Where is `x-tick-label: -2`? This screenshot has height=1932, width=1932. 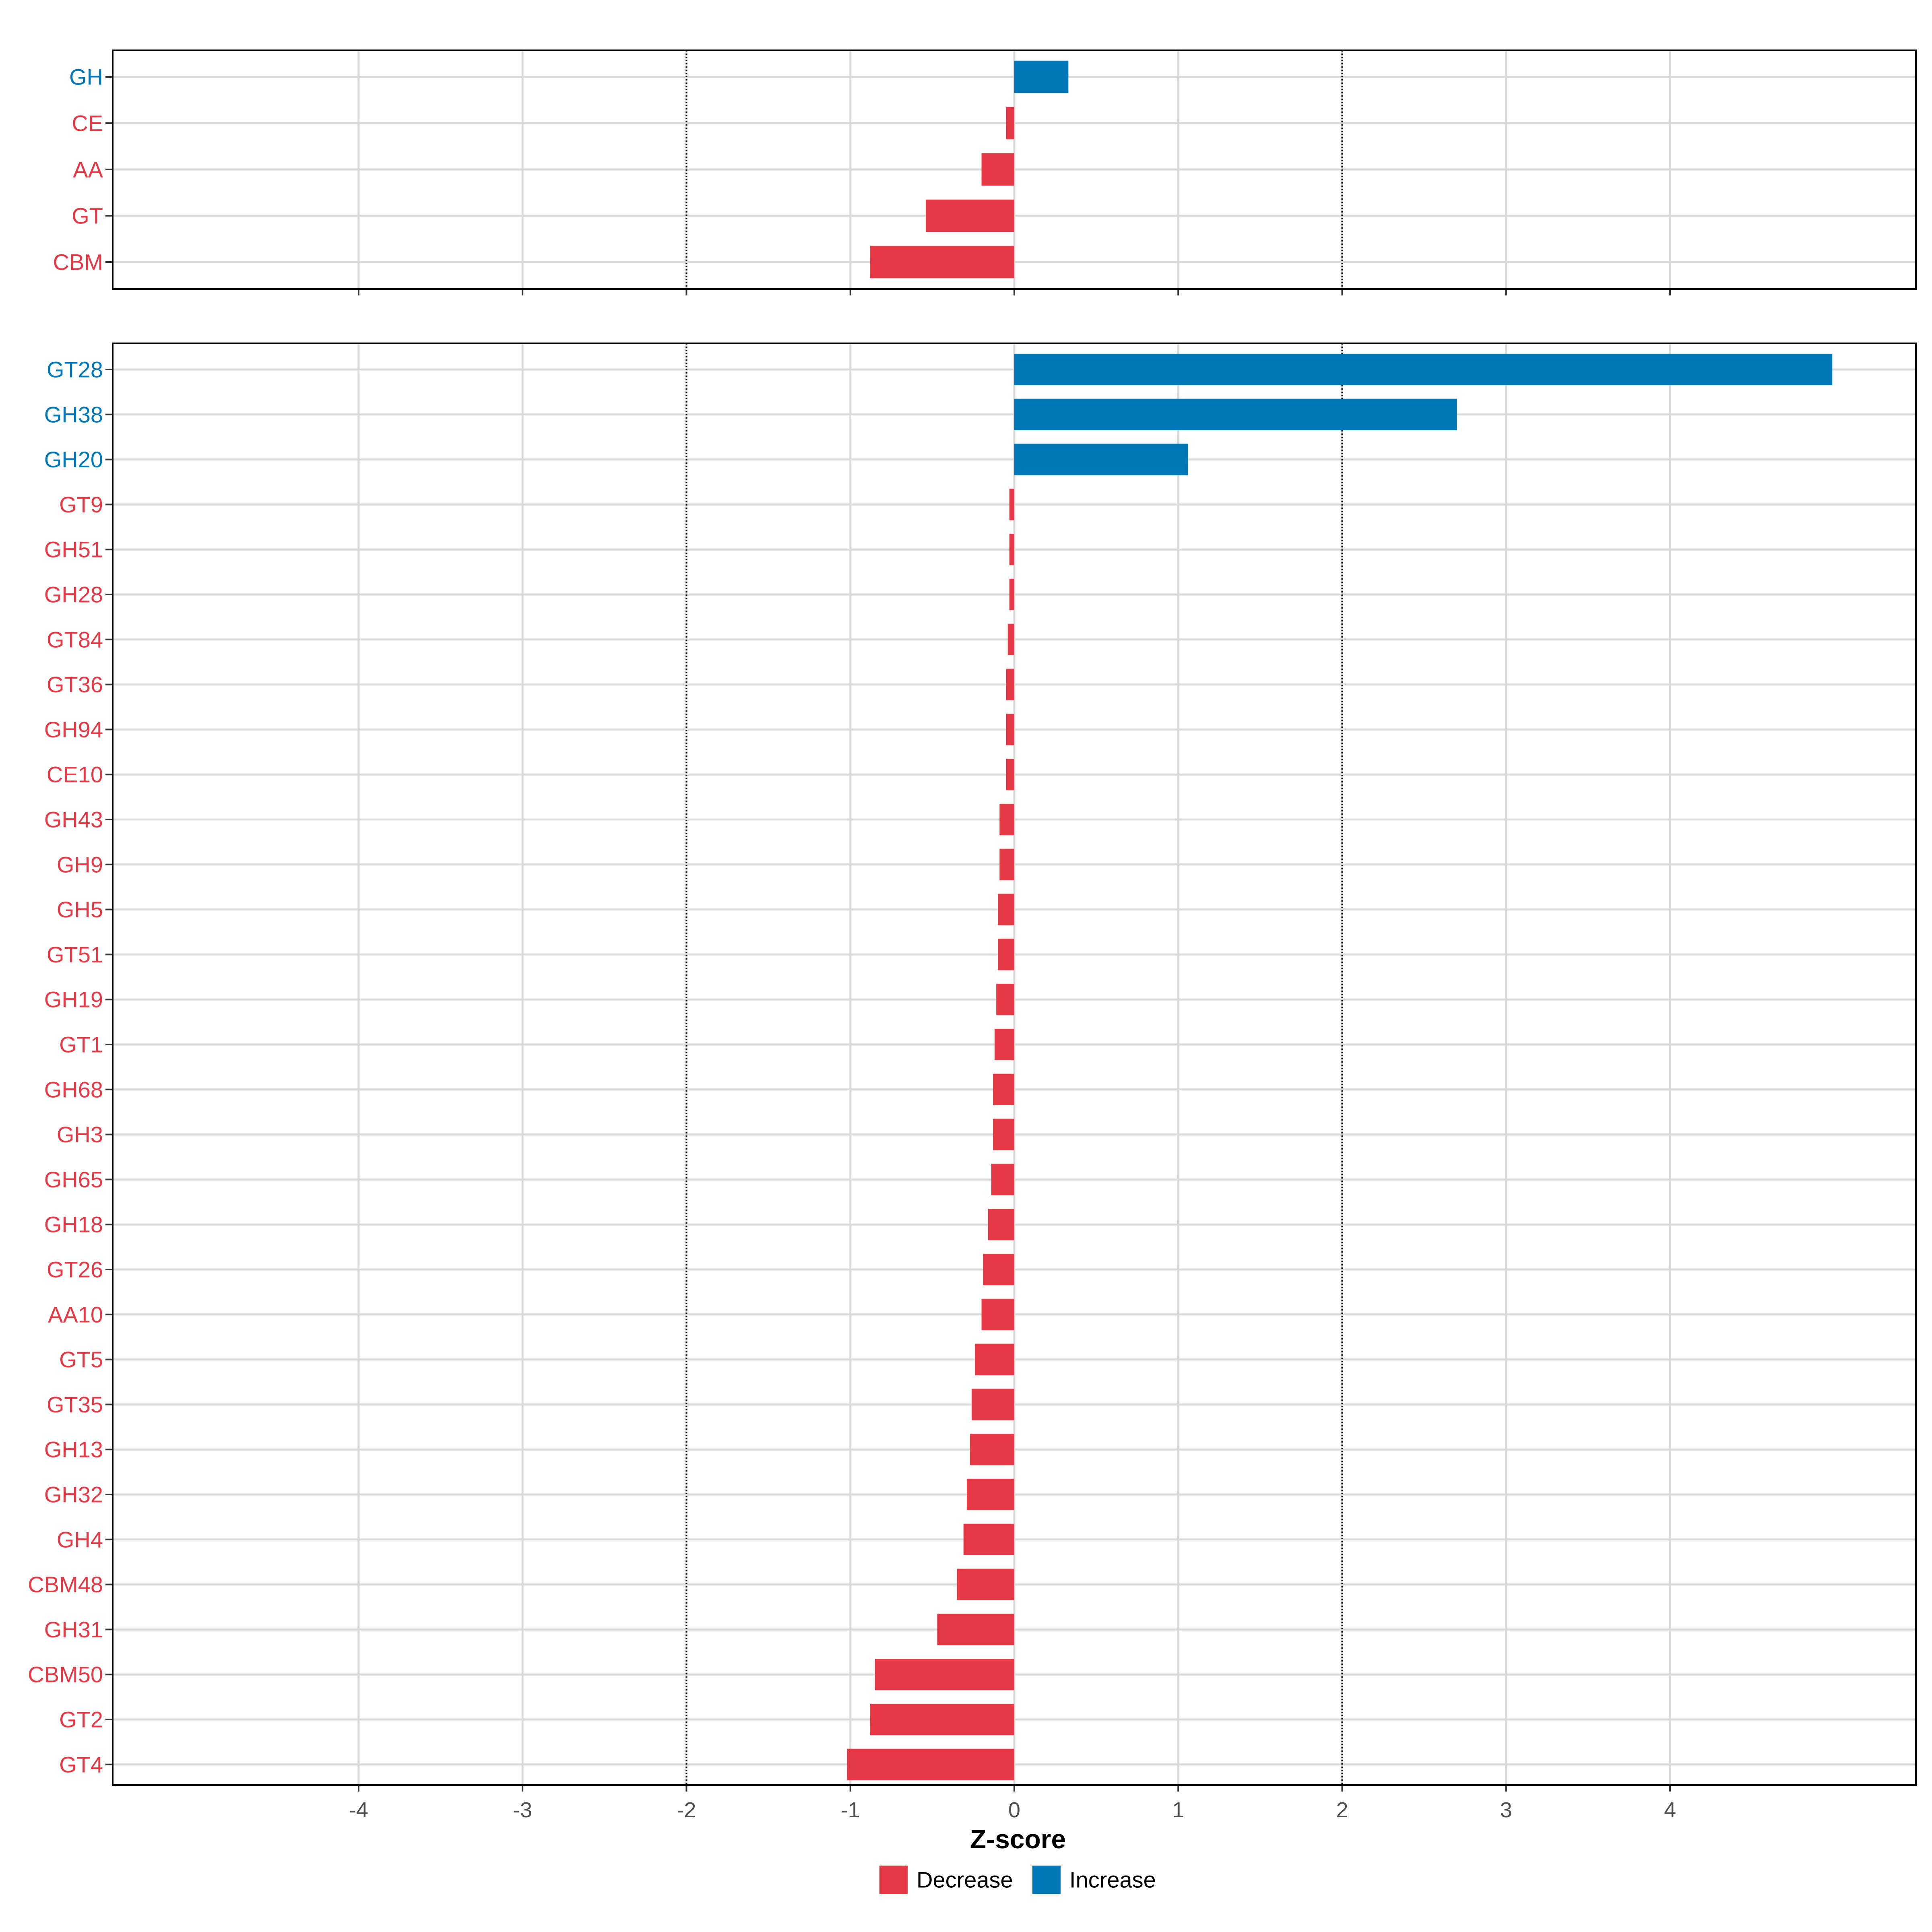
x-tick-label: -2 is located at coordinates (686, 1810).